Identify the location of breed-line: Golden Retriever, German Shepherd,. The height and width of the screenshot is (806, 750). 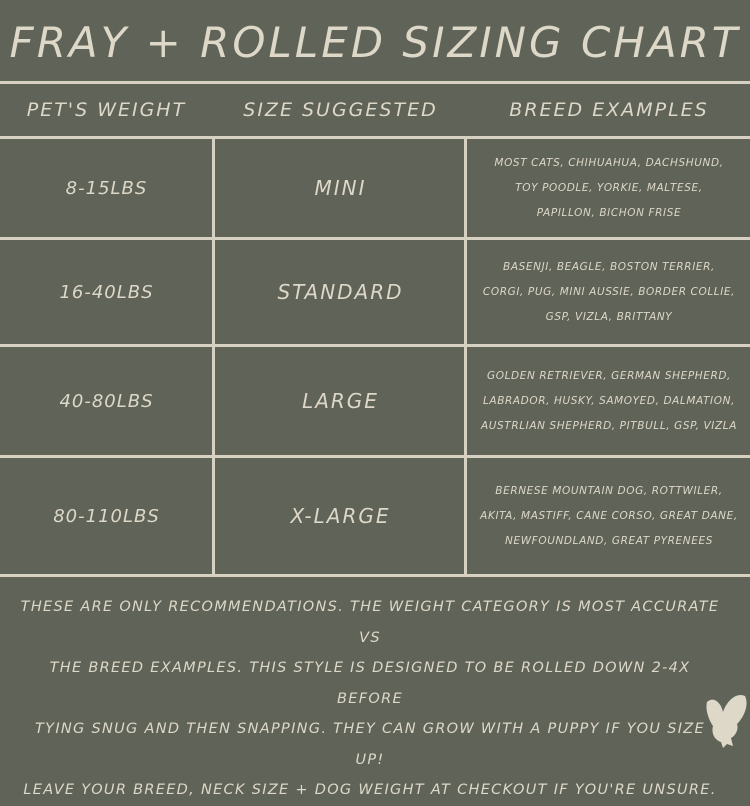
(609, 375).